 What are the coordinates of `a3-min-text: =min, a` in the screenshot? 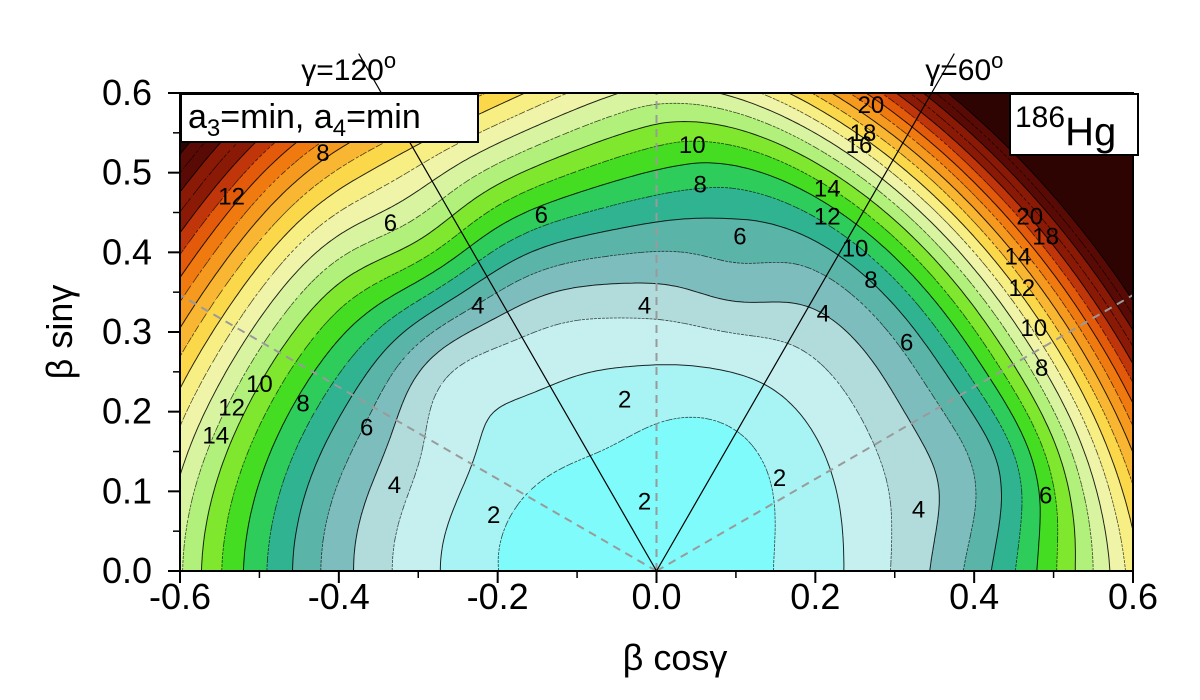 It's located at (276, 117).